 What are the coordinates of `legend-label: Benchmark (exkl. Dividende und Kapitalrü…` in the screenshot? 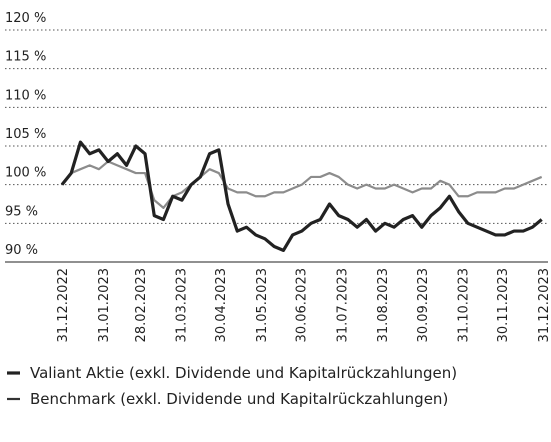 It's located at (239, 399).